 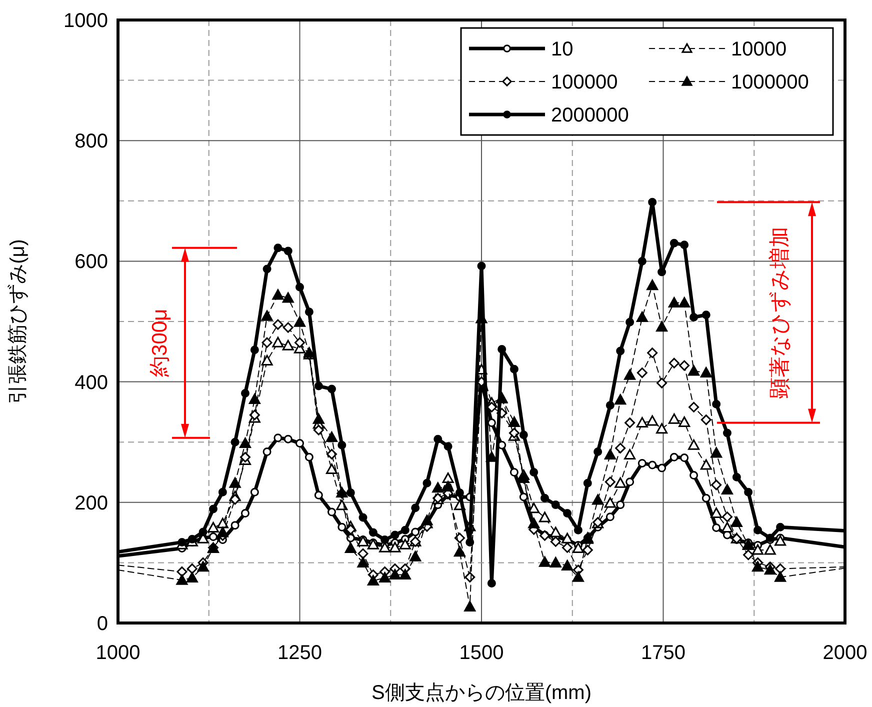 What do you see at coordinates (770, 83) in the screenshot?
I see `legend-label: 1000000` at bounding box center [770, 83].